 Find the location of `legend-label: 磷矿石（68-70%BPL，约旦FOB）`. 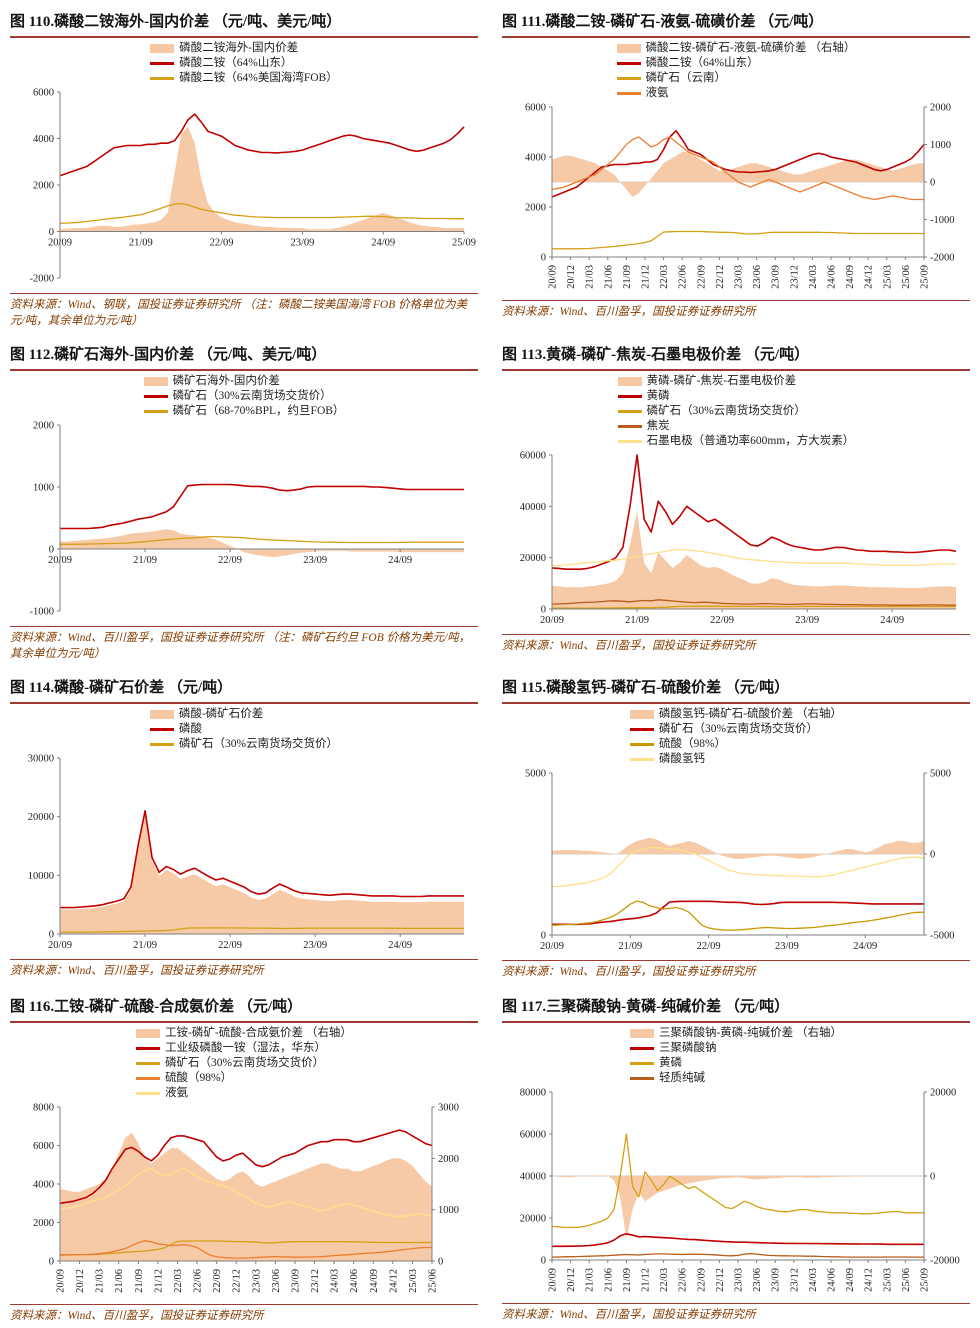

legend-label: 磷矿石（68-70%BPL，约旦FOB） is located at coordinates (258, 411).